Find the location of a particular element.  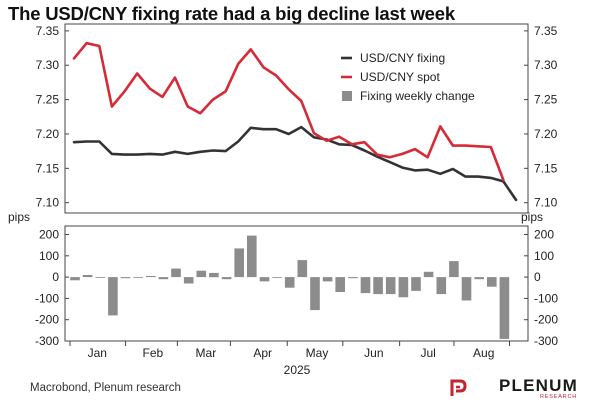

legend-entry-label: USD/CNY fixing is located at coordinates (402, 58).